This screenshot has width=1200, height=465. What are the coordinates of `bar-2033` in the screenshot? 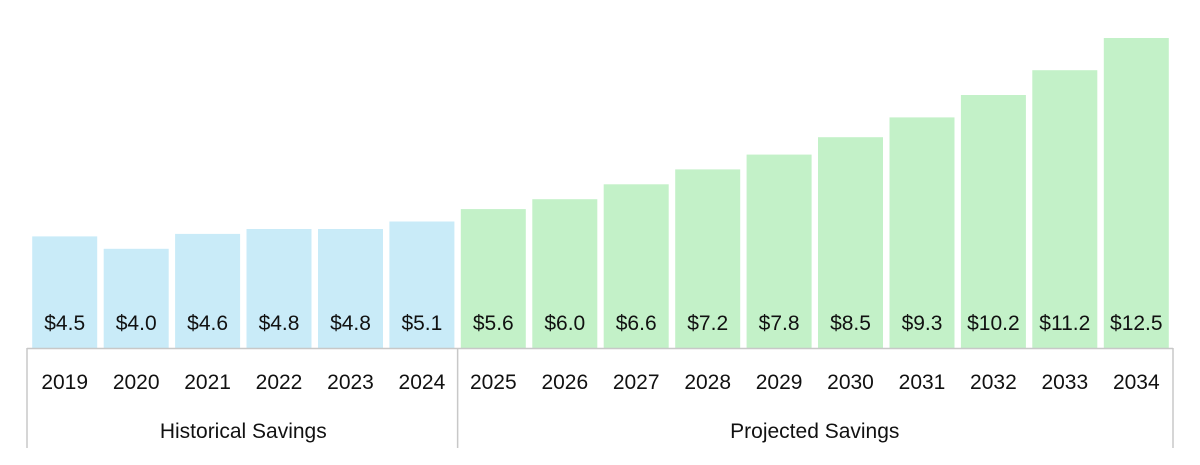 It's located at (1065, 209).